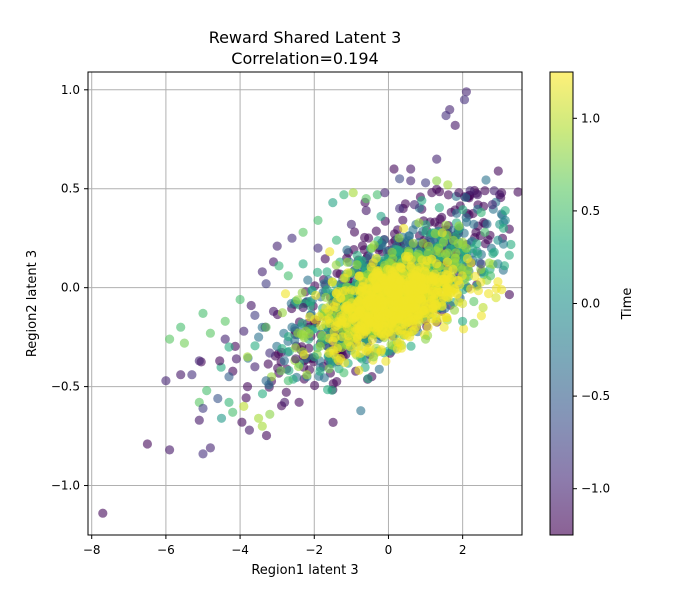 This screenshot has width=700, height=600. What do you see at coordinates (69, 288) in the screenshot?
I see `y-axis-ticks: −1.0 −0.5 0.0 0.5 1.0` at bounding box center [69, 288].